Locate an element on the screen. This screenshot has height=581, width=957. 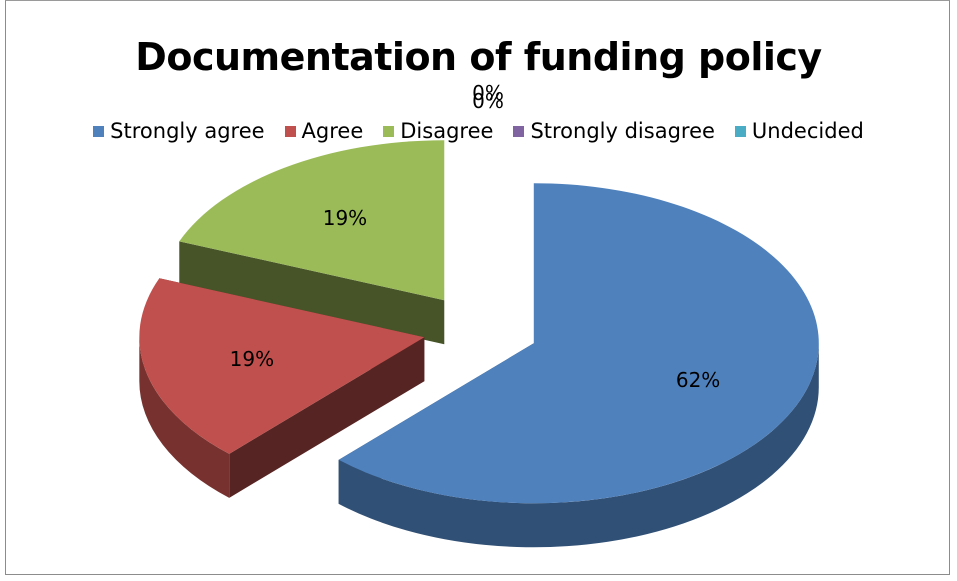
legend-swatch-strongly-disagree is located at coordinates (519, 131).